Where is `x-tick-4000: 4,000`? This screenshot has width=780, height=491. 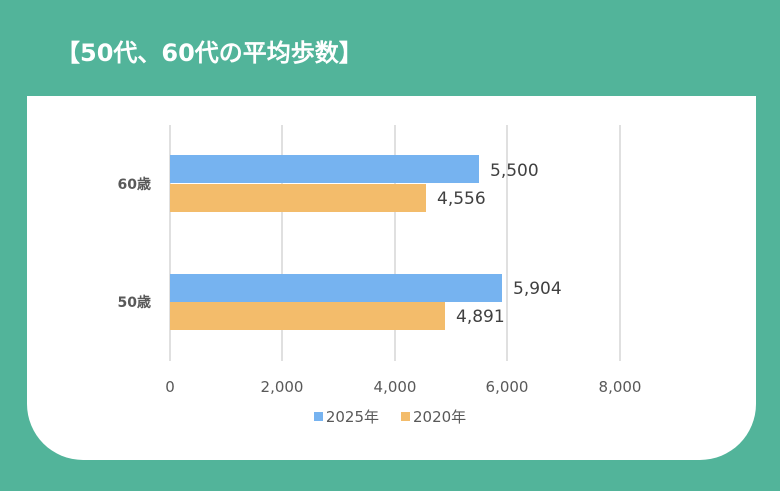
x-tick-4000: 4,000 is located at coordinates (395, 387).